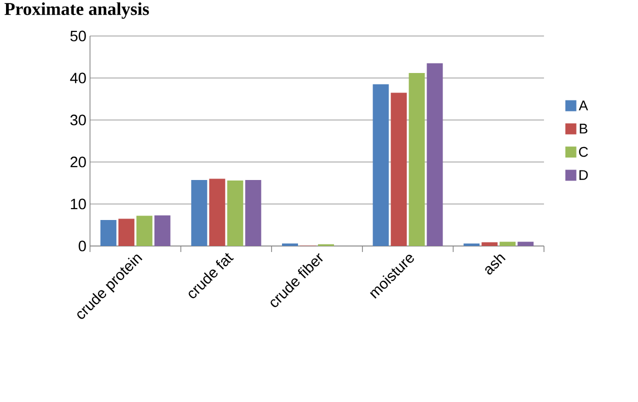 The height and width of the screenshot is (402, 638). I want to click on y-tick-label: 10, so click(78, 204).